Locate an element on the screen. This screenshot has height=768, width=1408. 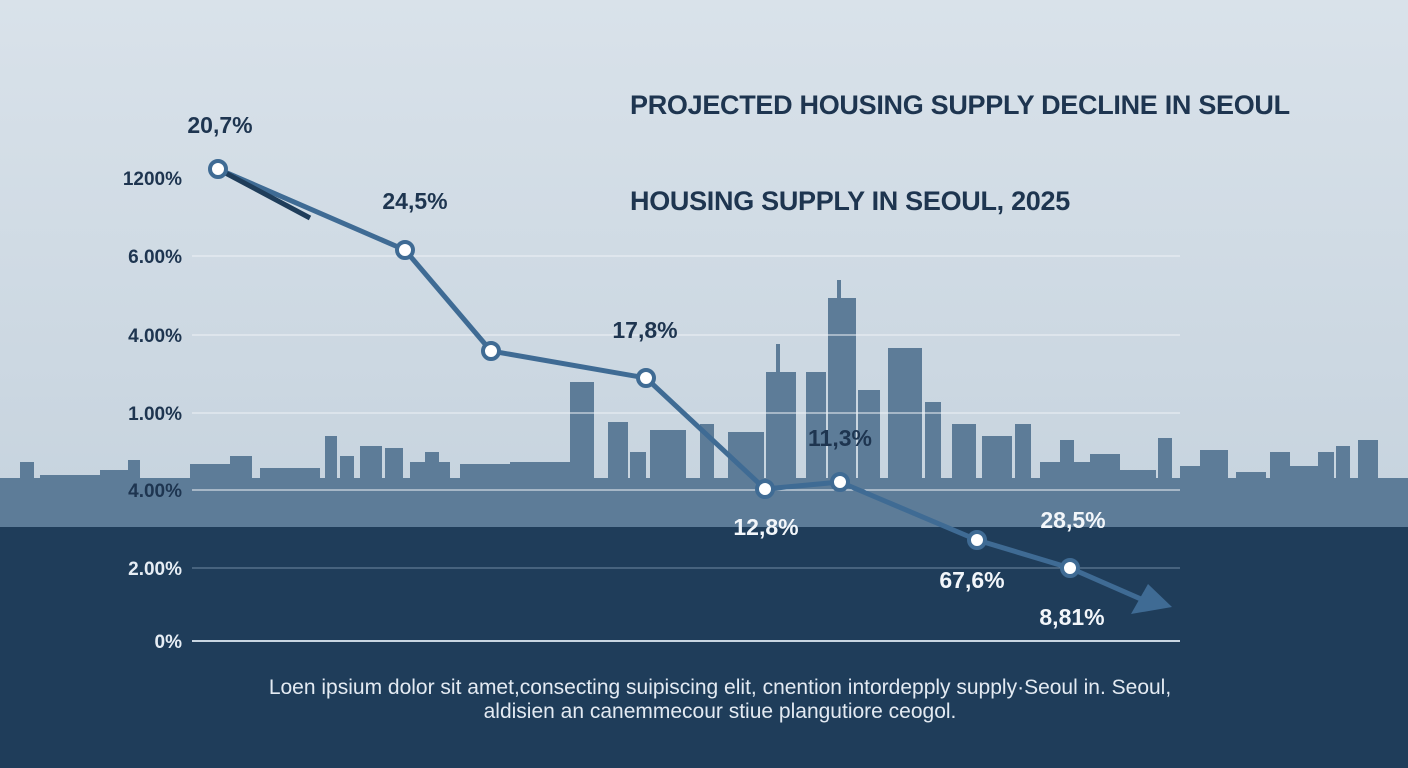
y-axis-label: 1.00% is located at coordinates (155, 414).